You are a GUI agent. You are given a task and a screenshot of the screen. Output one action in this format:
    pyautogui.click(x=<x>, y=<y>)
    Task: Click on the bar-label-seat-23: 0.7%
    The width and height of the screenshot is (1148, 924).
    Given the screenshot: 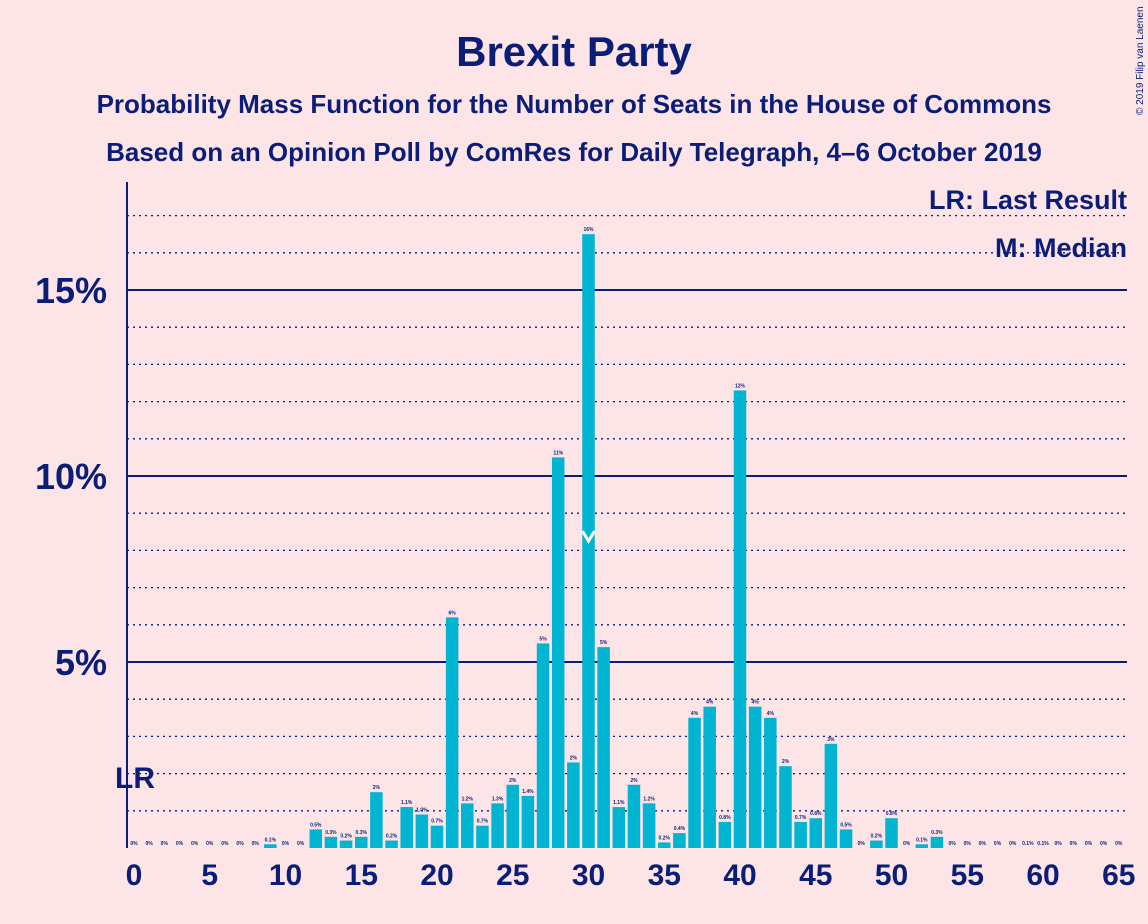 What is the action you would take?
    pyautogui.click(x=483, y=822)
    